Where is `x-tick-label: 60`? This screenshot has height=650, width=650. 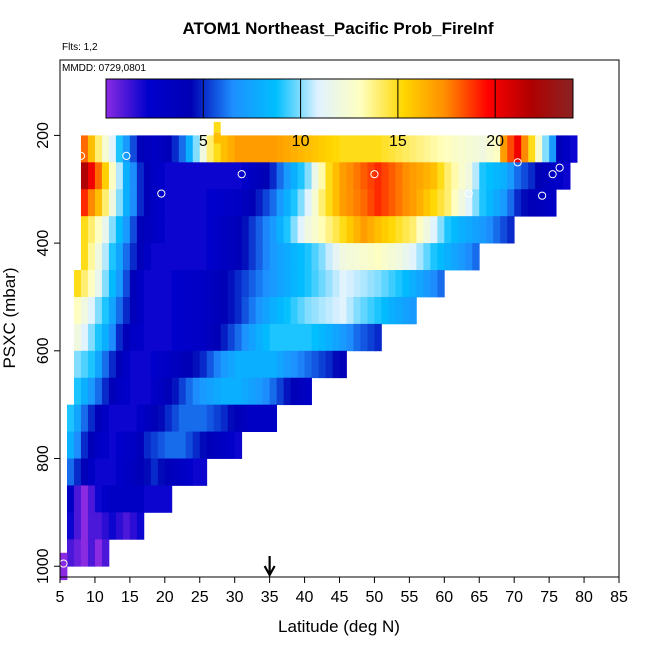
x-tick-label: 60 is located at coordinates (444, 597).